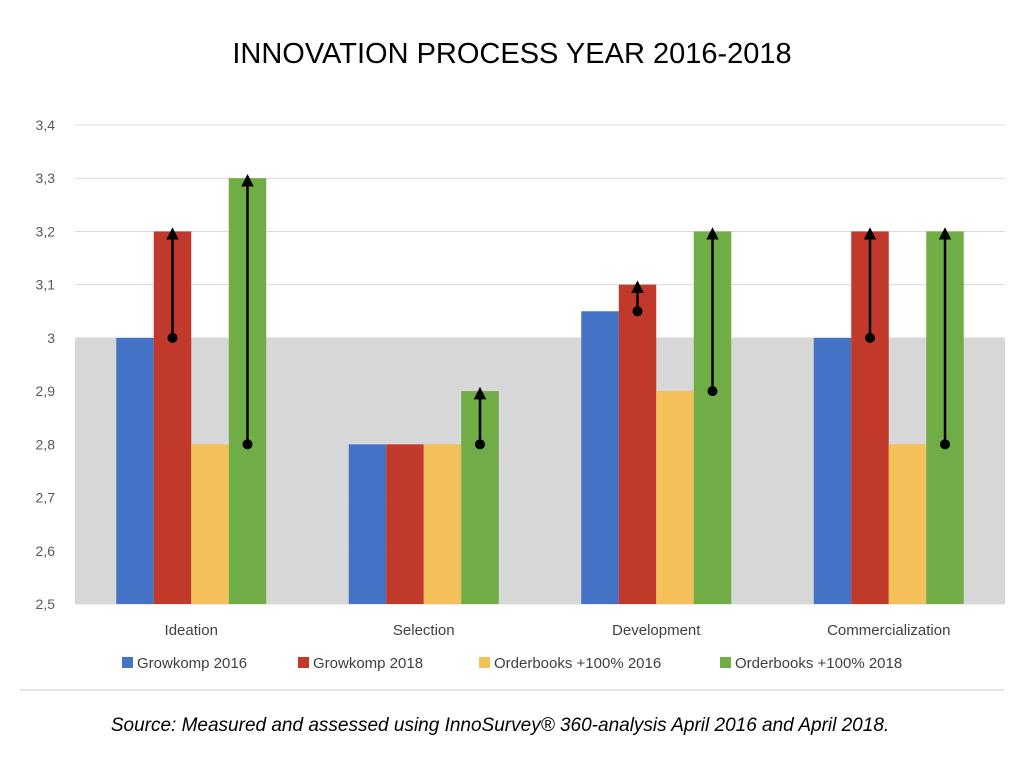 The width and height of the screenshot is (1024, 759). What do you see at coordinates (818, 663) in the screenshot?
I see `legend-label: Orderbooks +100% 2018` at bounding box center [818, 663].